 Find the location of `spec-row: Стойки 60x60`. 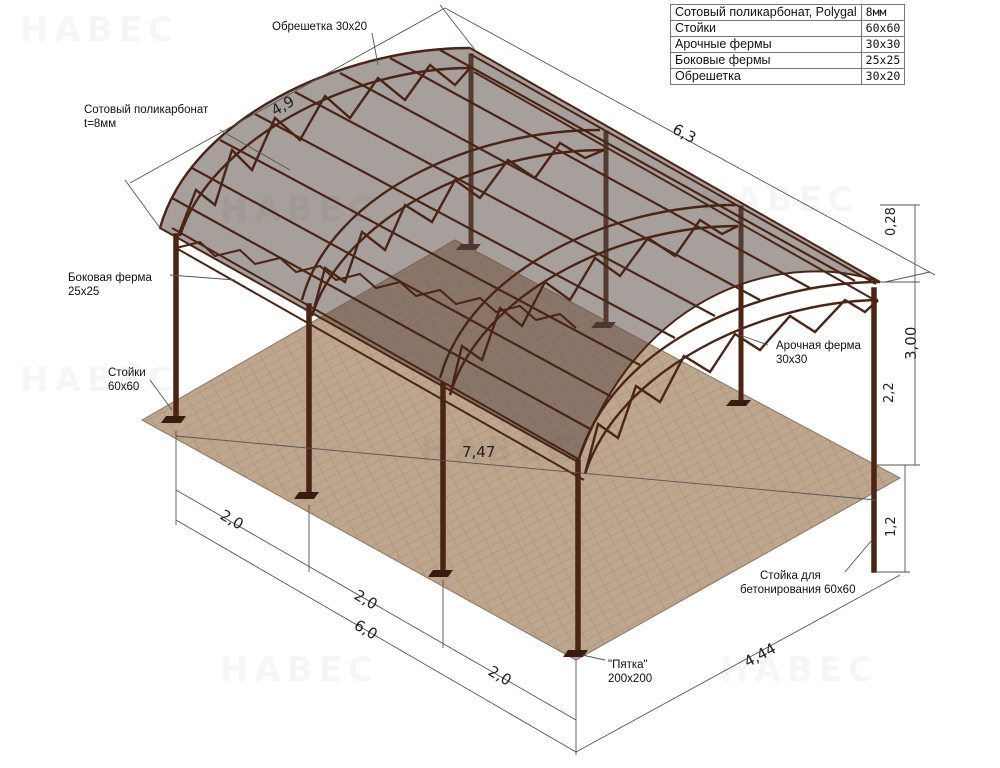

spec-row: Стойки 60x60 is located at coordinates (788, 28).